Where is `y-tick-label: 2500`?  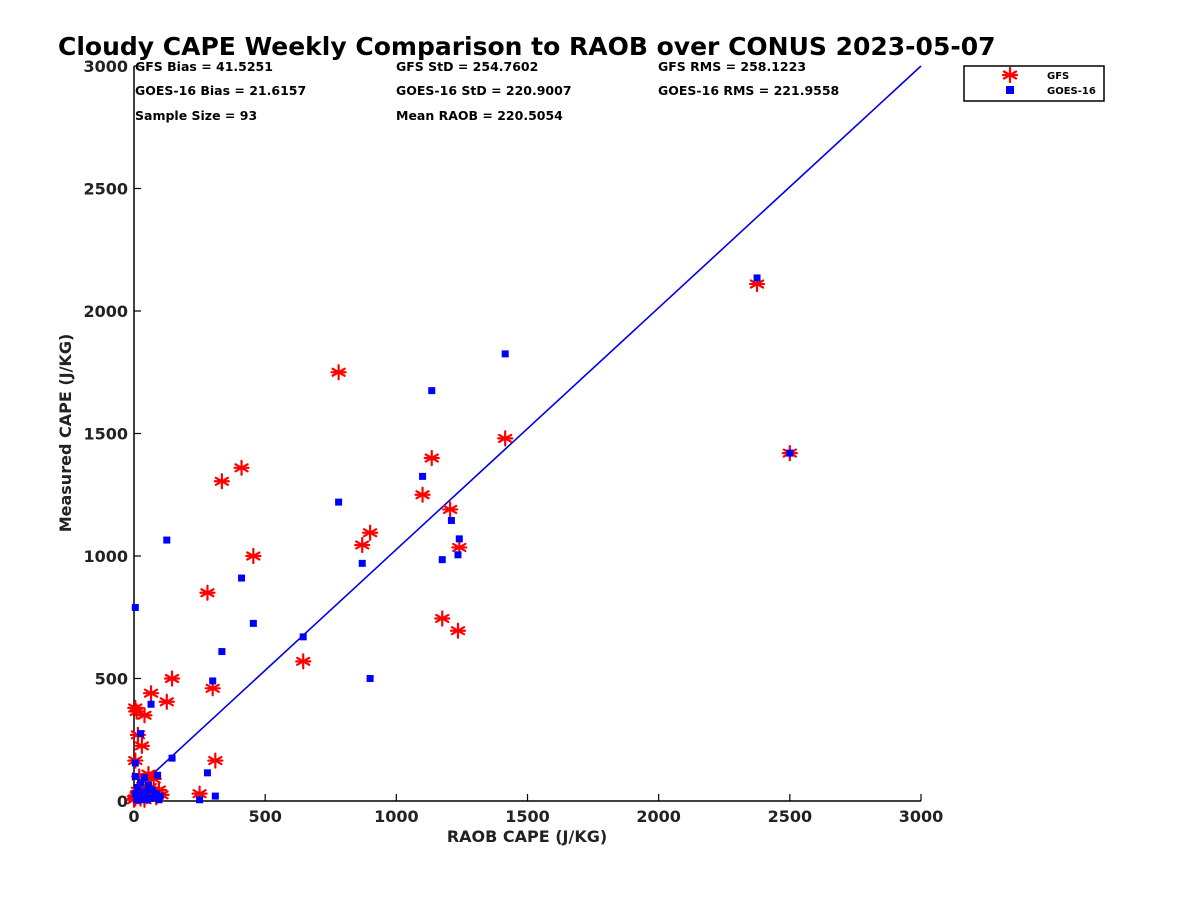 y-tick-label: 2500 is located at coordinates (105, 189).